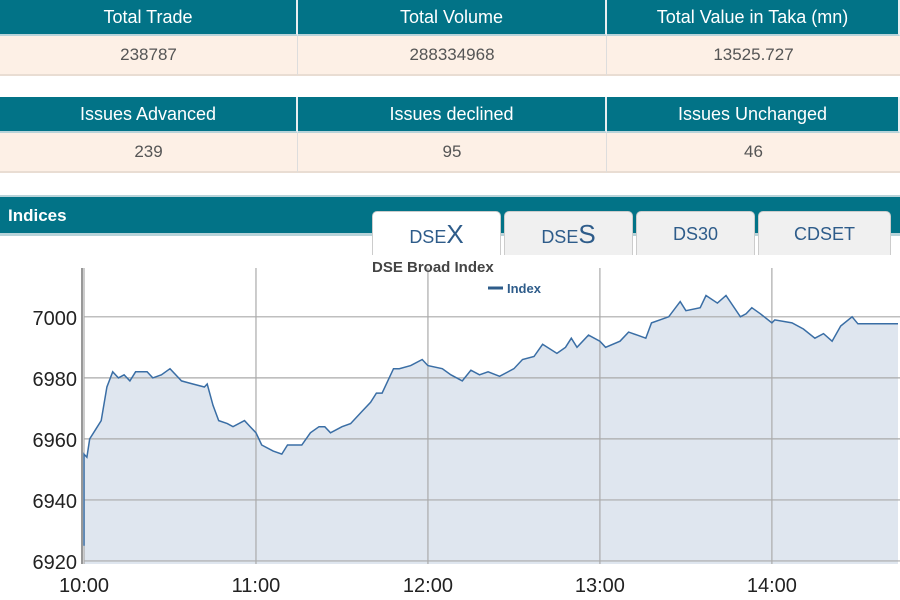 This screenshot has height=600, width=900. What do you see at coordinates (524, 288) in the screenshot?
I see `legend-label: Index` at bounding box center [524, 288].